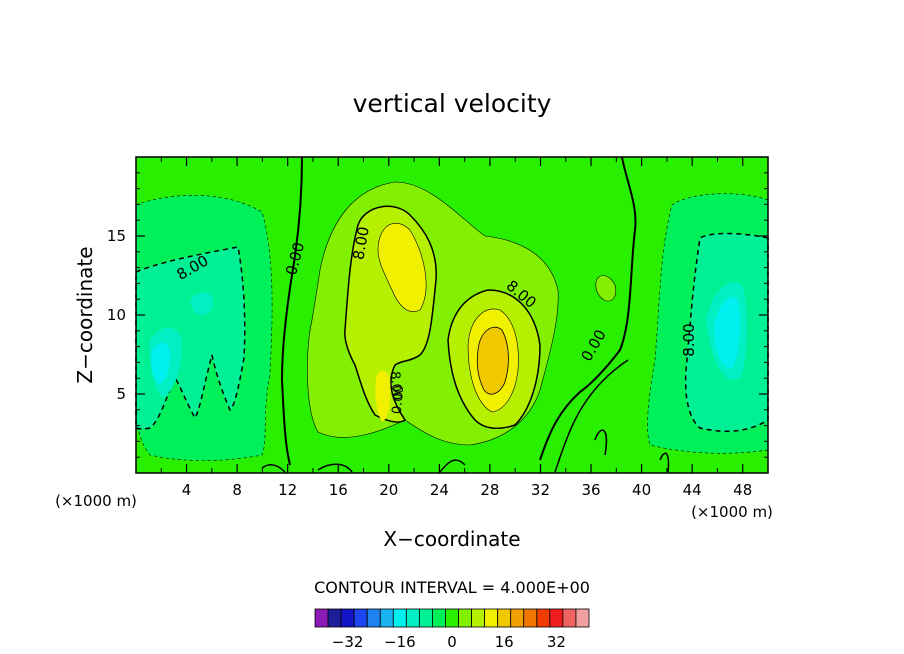  Describe the element at coordinates (388, 490) in the screenshot. I see `x-tick-label: 20` at that location.